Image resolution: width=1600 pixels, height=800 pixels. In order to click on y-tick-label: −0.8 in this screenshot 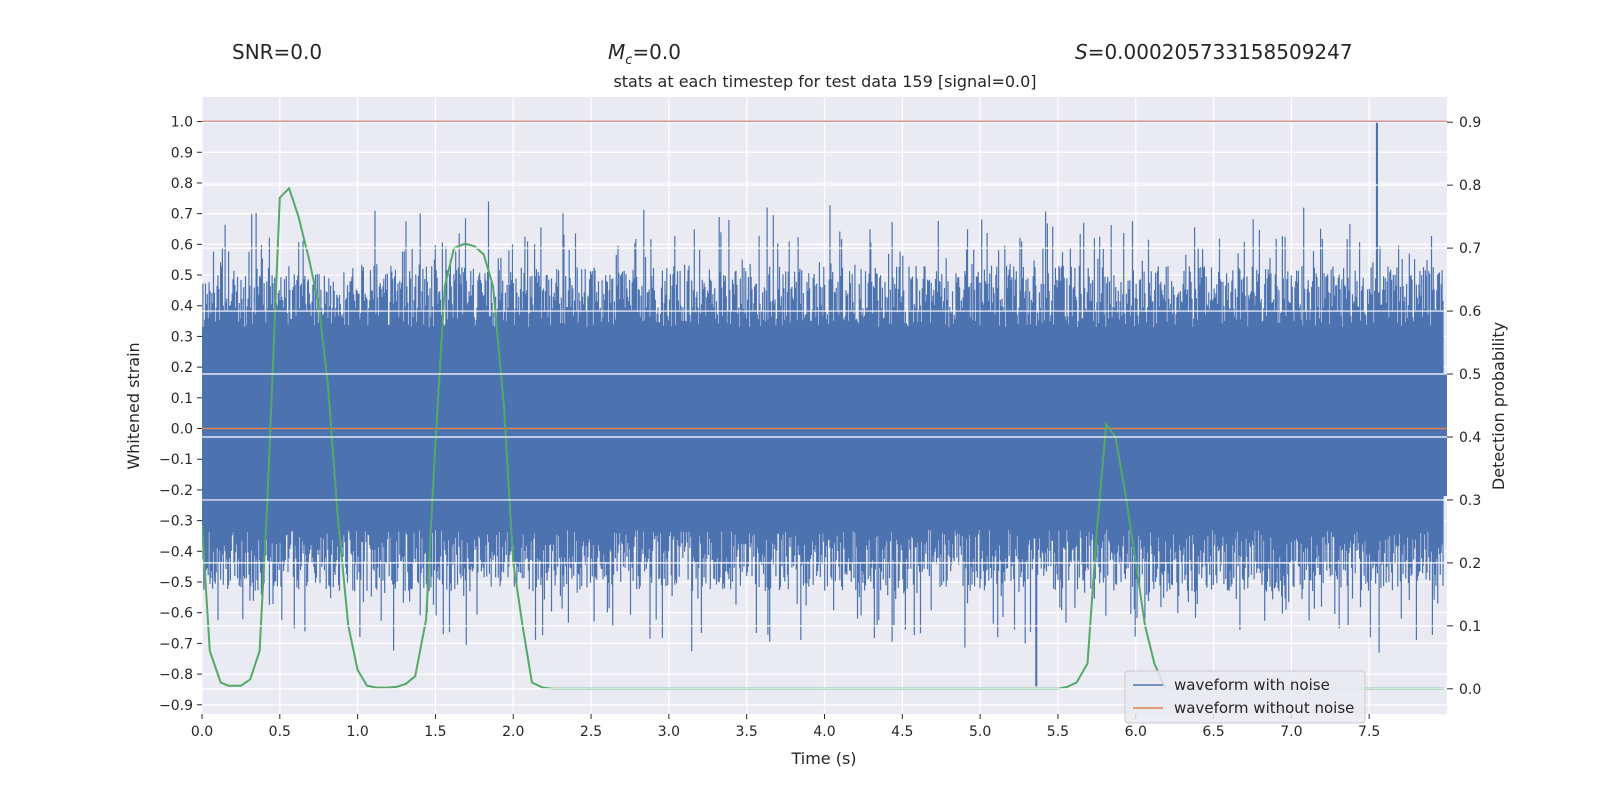, I will do `click(176, 675)`.